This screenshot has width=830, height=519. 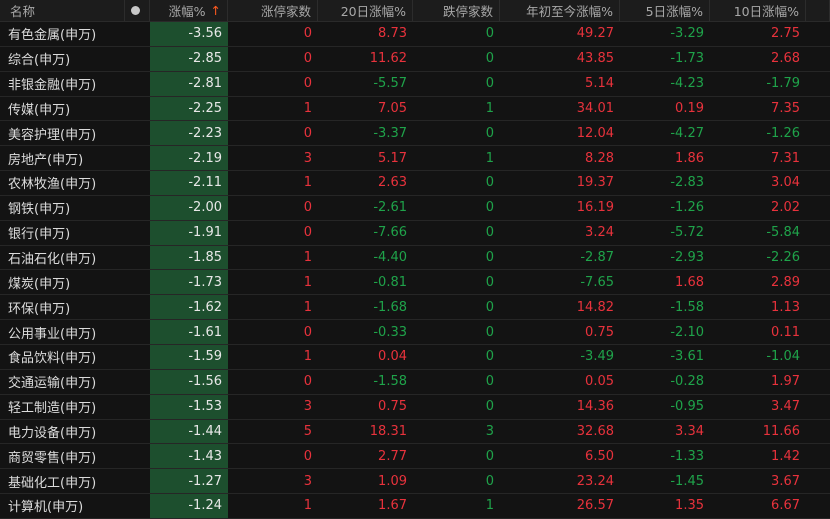 I want to click on table-row: 煤炭(申万) -1.73 1 -0.81 0 -7.65 1.68 2.89, so click(x=415, y=283).